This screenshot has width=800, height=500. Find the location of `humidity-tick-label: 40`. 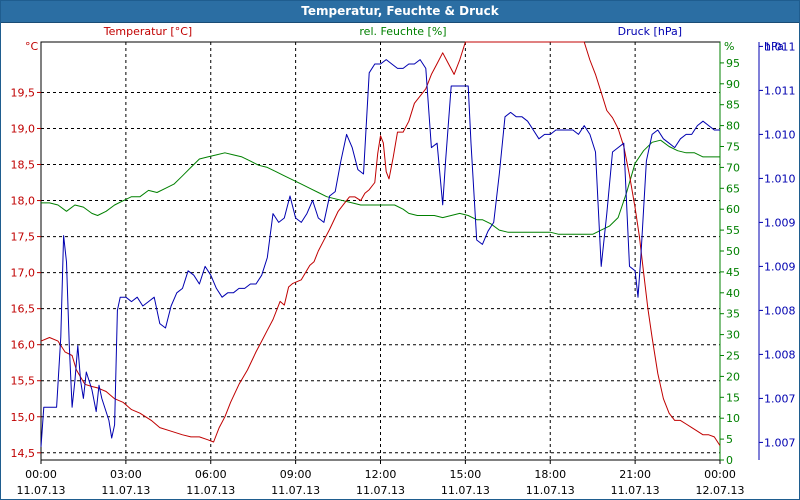

humidity-tick-label: 40 is located at coordinates (733, 293).